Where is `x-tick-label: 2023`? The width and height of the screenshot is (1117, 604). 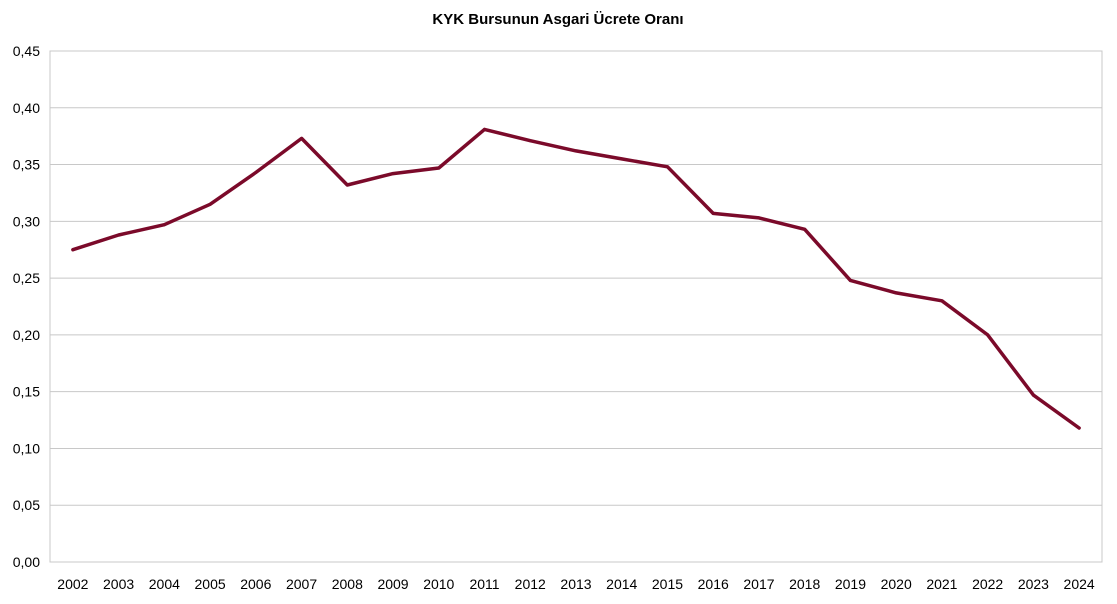 x-tick-label: 2023 is located at coordinates (1033, 584).